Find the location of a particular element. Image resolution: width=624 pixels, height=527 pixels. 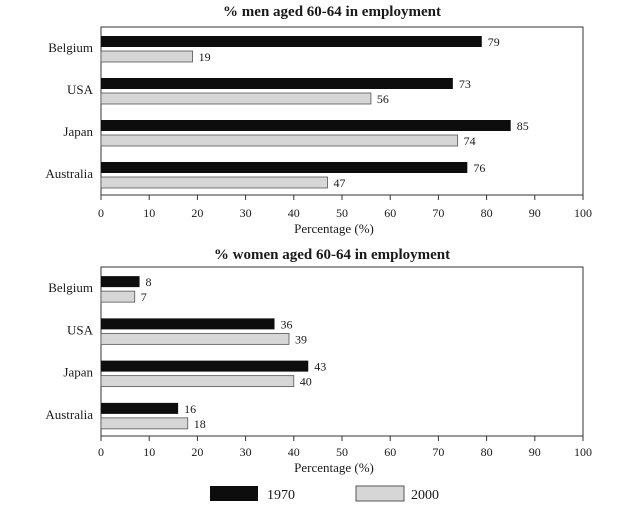

men-value-label-australia-1970: 76 is located at coordinates (479, 168).